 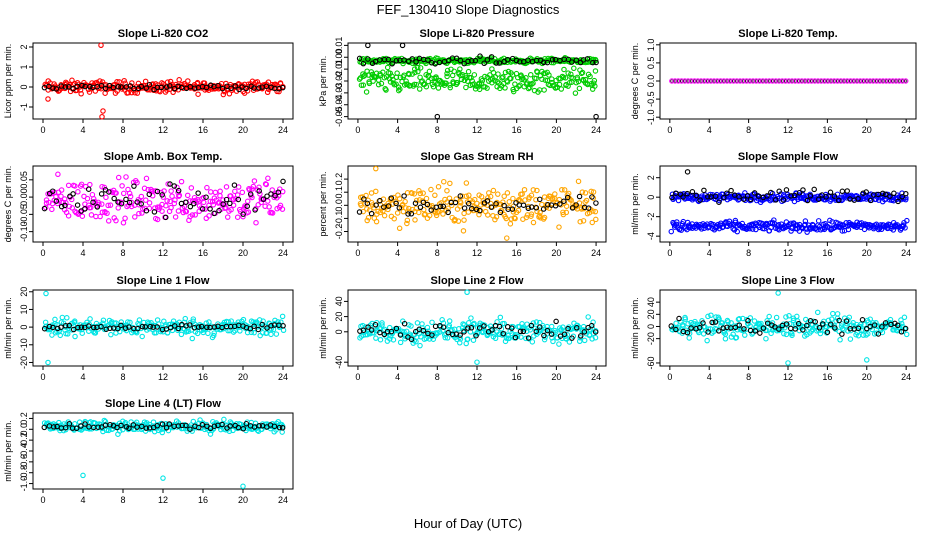 What do you see at coordinates (635, 204) in the screenshot?
I see `y-axis-label: ml/min per min.` at bounding box center [635, 204].